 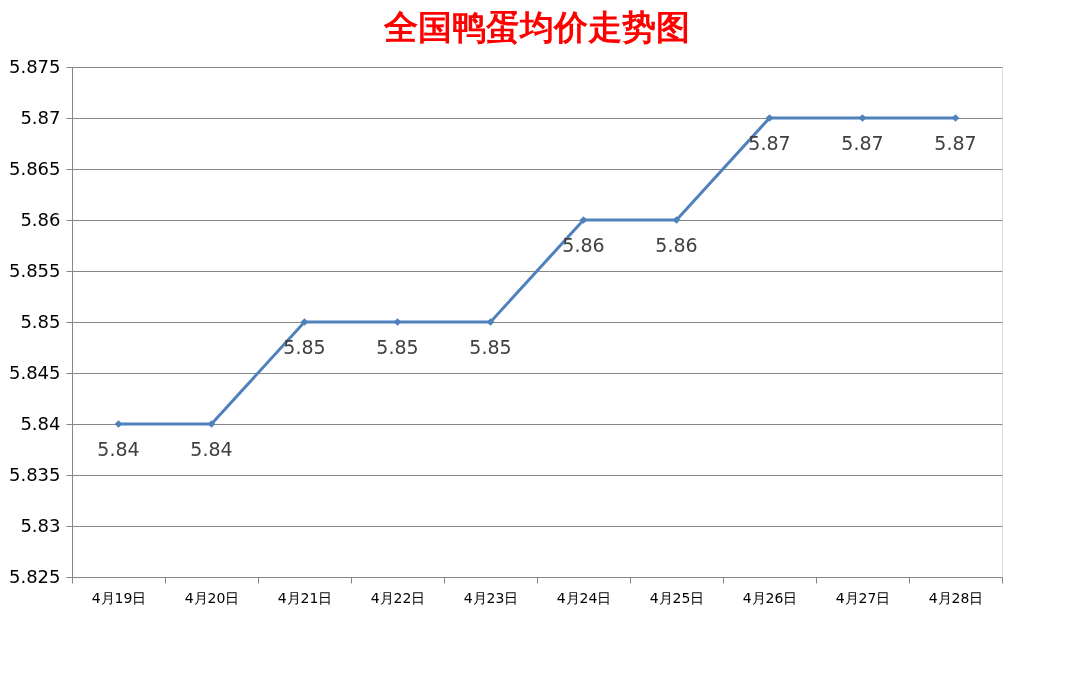 What do you see at coordinates (398, 597) in the screenshot?
I see `x-tick-label: 4月22日` at bounding box center [398, 597].